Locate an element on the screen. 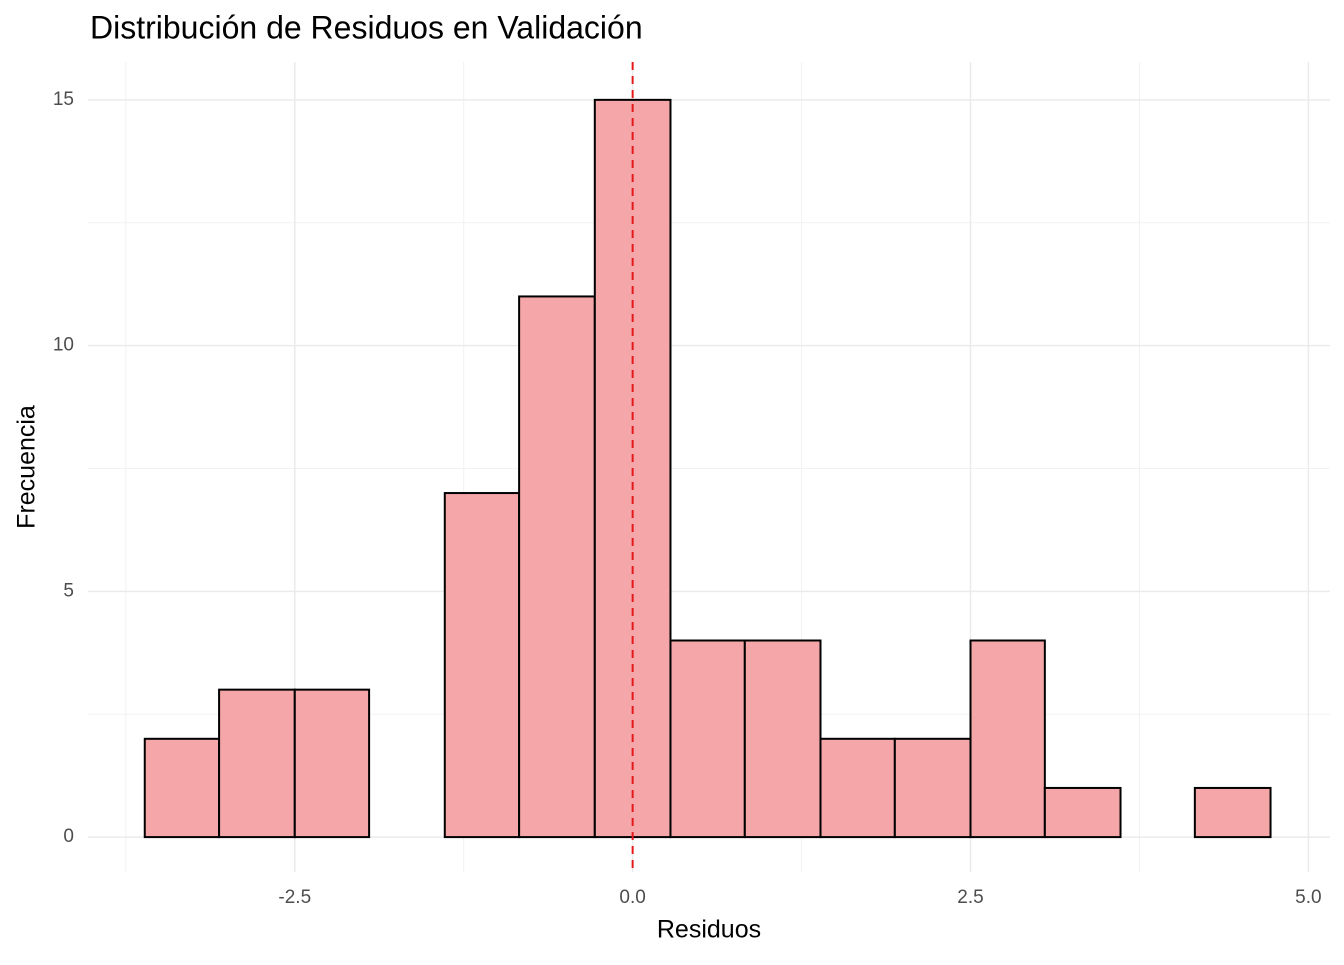  y-tick-label: 15 is located at coordinates (63, 99).